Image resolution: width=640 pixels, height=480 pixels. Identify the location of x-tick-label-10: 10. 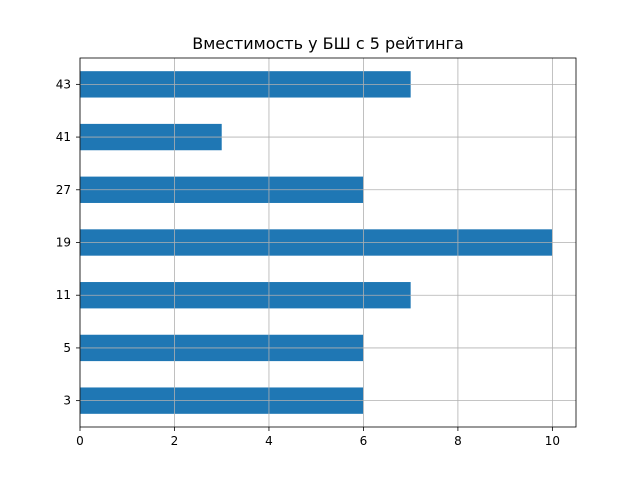
(552, 441).